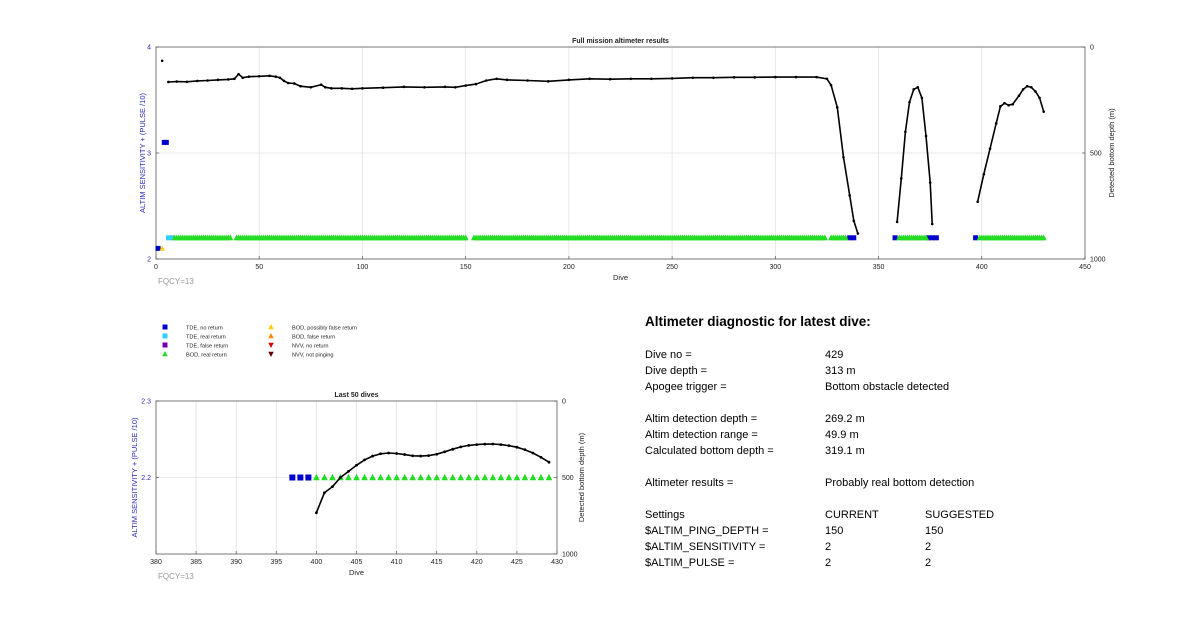 Image resolution: width=1200 pixels, height=622 pixels. Describe the element at coordinates (432, 478) in the screenshot. I see `bottom-depth-line` at that location.